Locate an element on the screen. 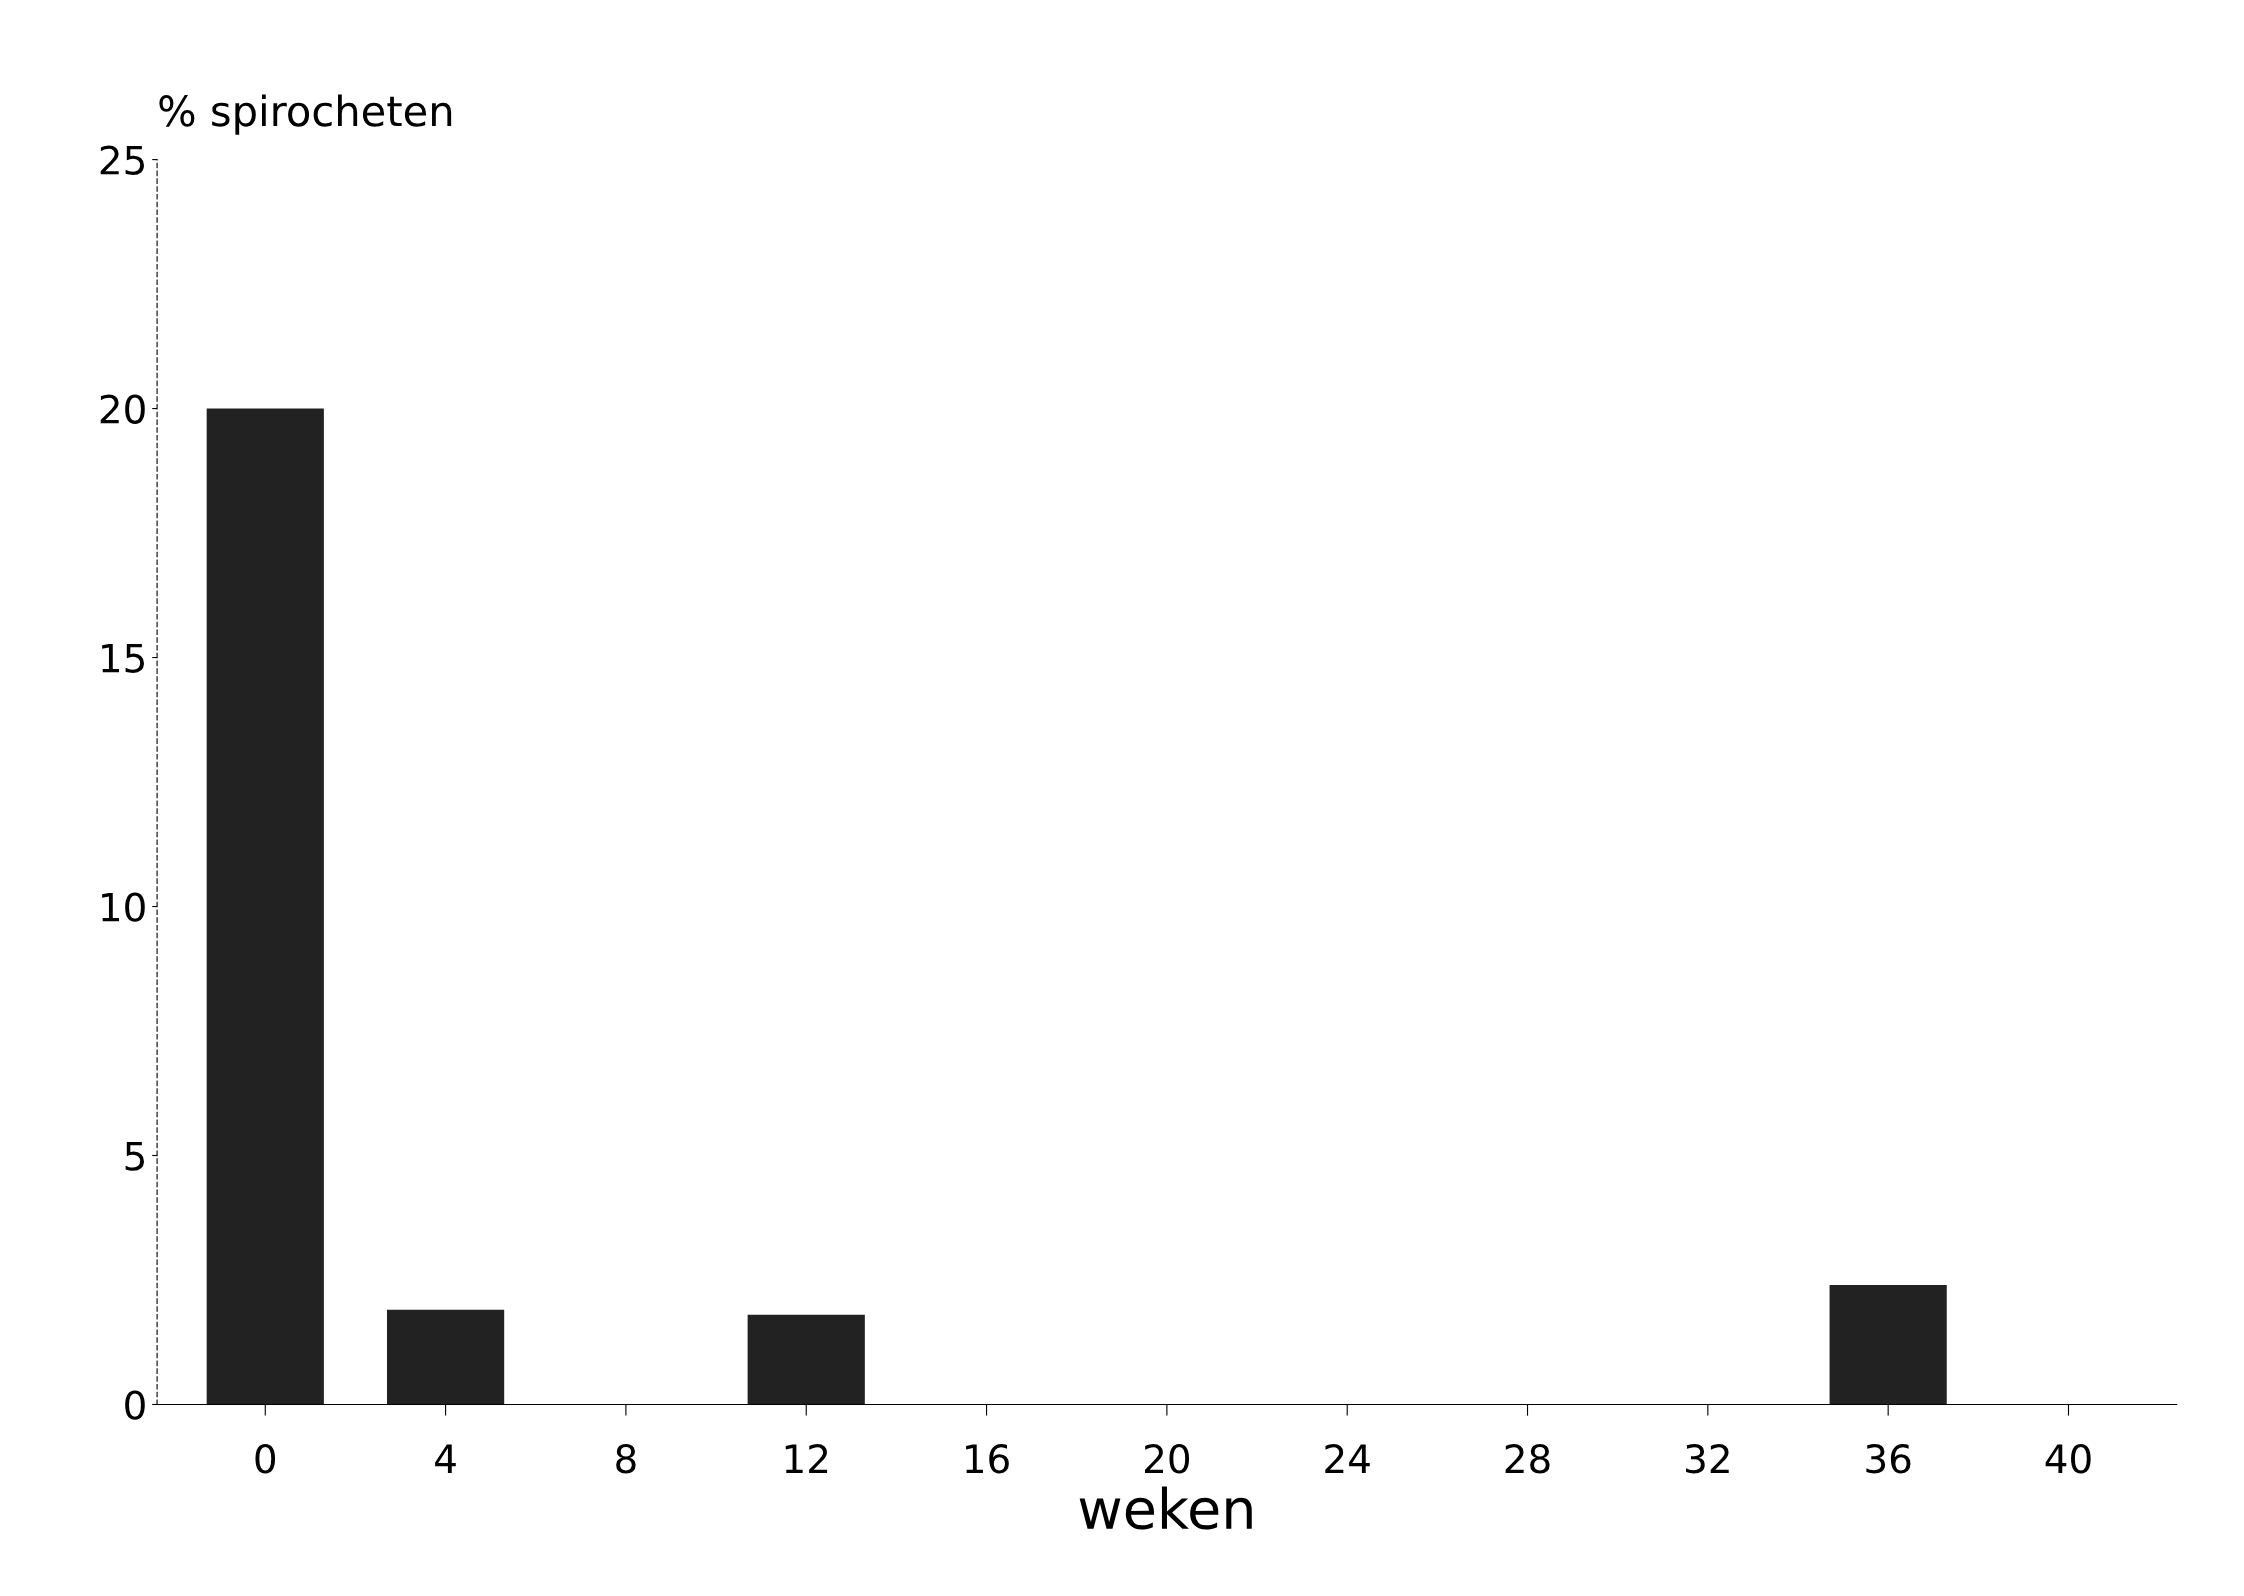 Image resolution: width=2244 pixels, height=1596 pixels. y-tick-label: 5 is located at coordinates (134, 1156).